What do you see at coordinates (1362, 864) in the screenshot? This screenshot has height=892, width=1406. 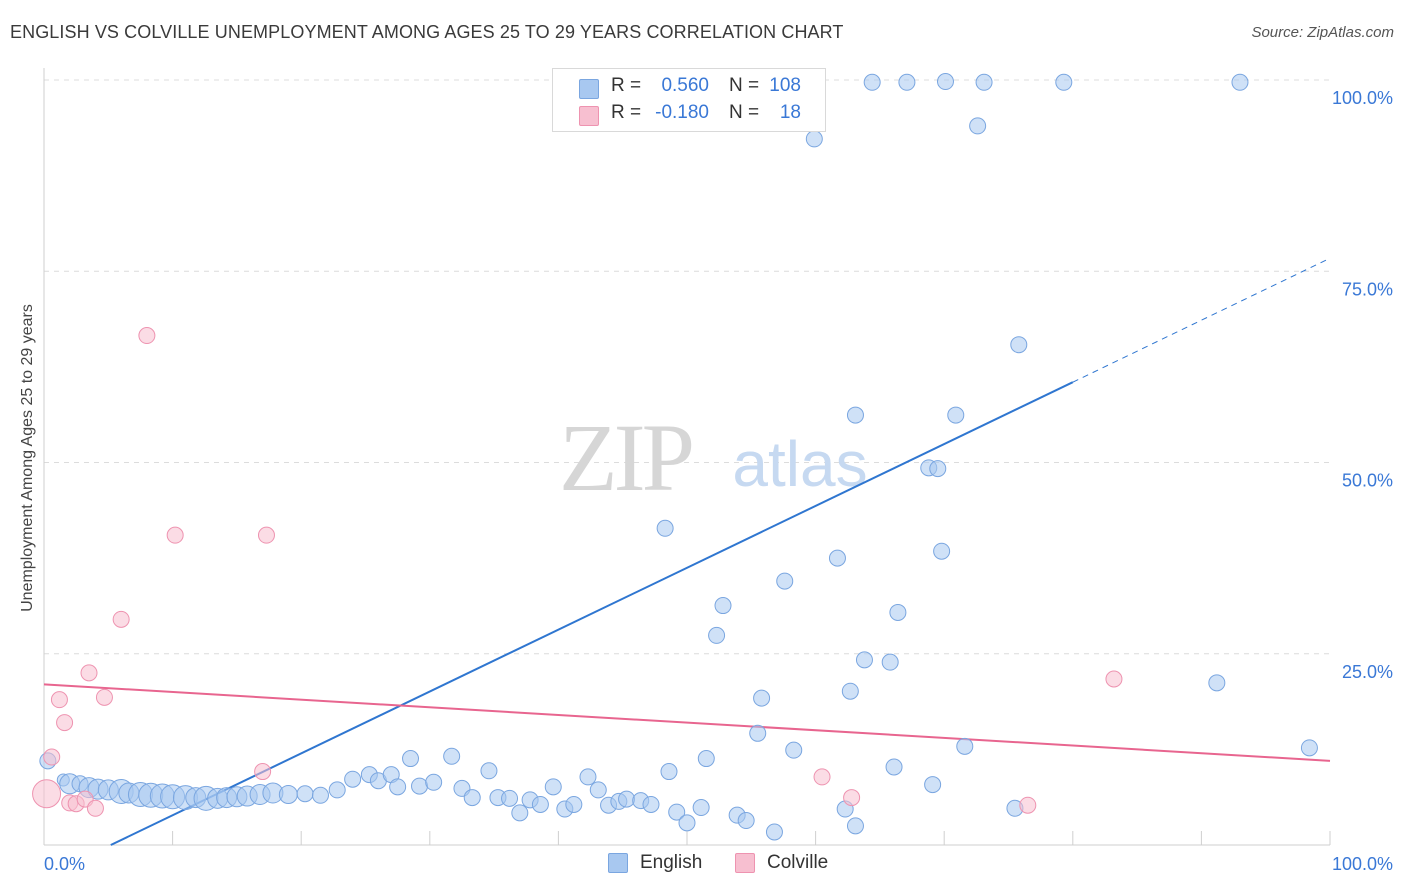 I see `x-tick-label: 100.0%` at bounding box center [1362, 864].